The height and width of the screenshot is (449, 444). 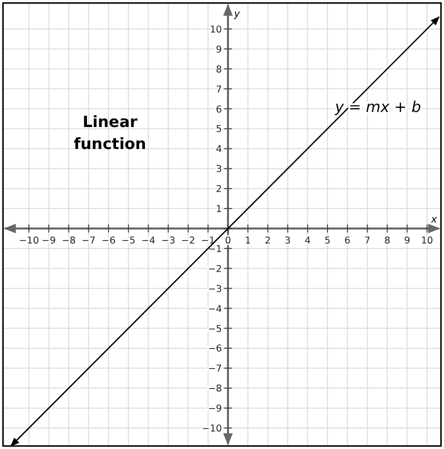 I want to click on annotation: y = mx + b, so click(x=378, y=107).